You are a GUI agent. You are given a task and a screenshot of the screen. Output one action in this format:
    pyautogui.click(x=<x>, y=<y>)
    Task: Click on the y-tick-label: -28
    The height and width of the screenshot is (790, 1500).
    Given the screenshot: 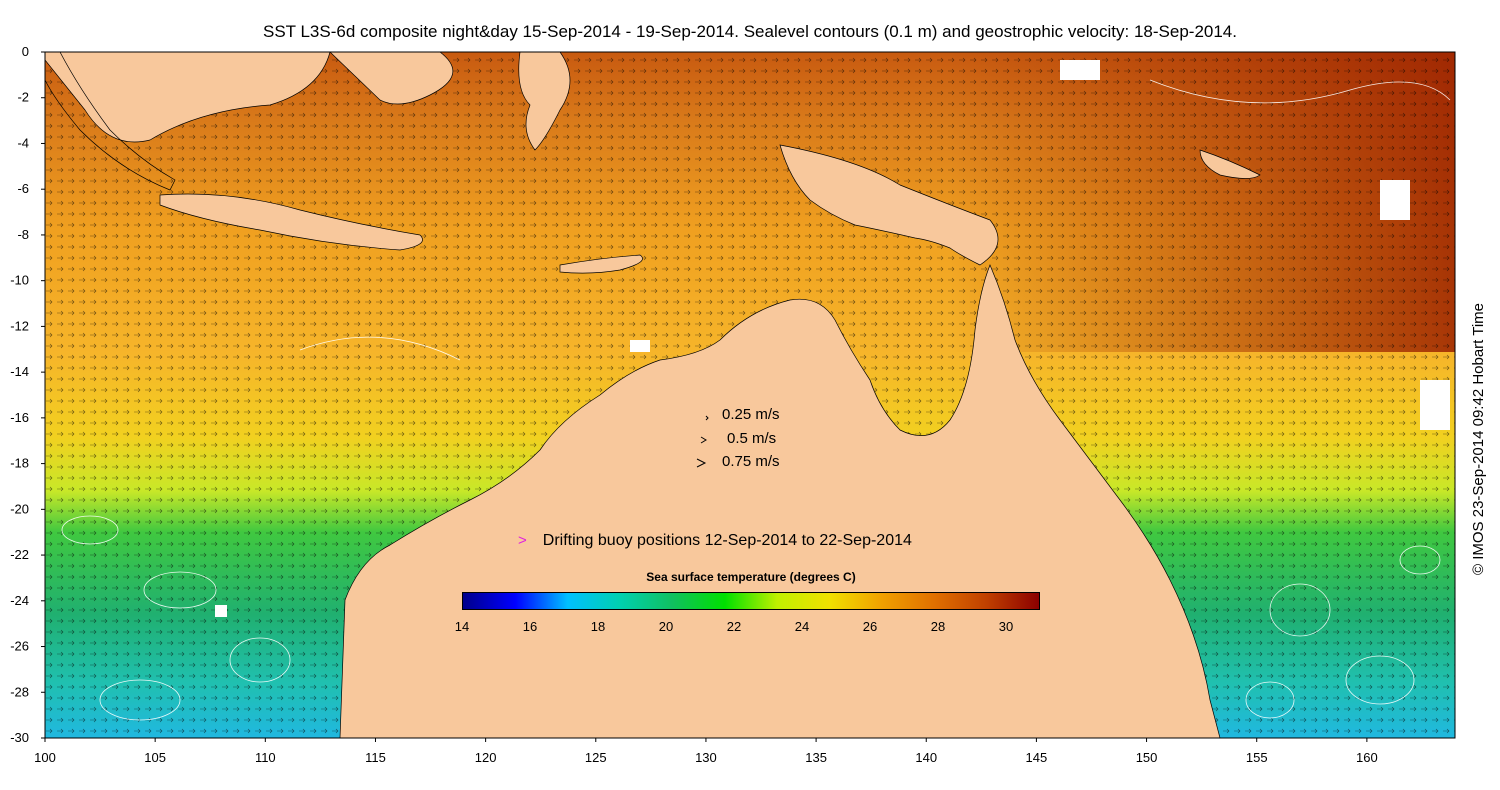 What is the action you would take?
    pyautogui.click(x=19, y=691)
    